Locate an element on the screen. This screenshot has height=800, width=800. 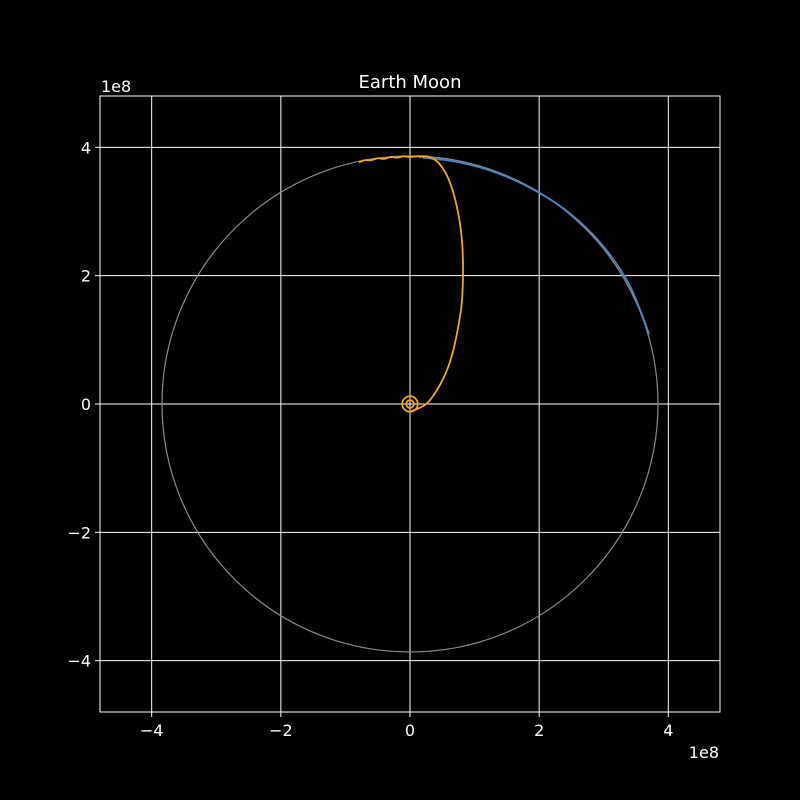
x-tick-label: 4 is located at coordinates (668, 730).